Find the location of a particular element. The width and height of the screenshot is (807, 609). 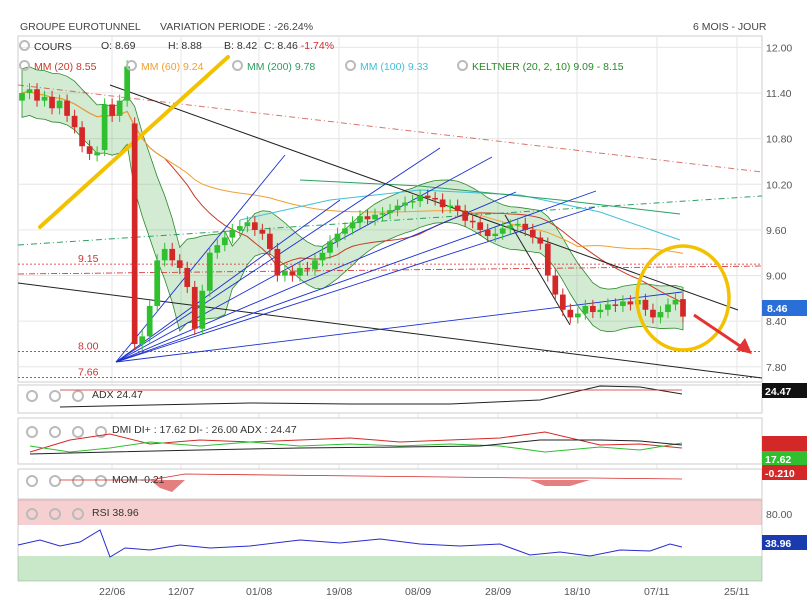

y-tick-label: 9.00 is located at coordinates (776, 277).